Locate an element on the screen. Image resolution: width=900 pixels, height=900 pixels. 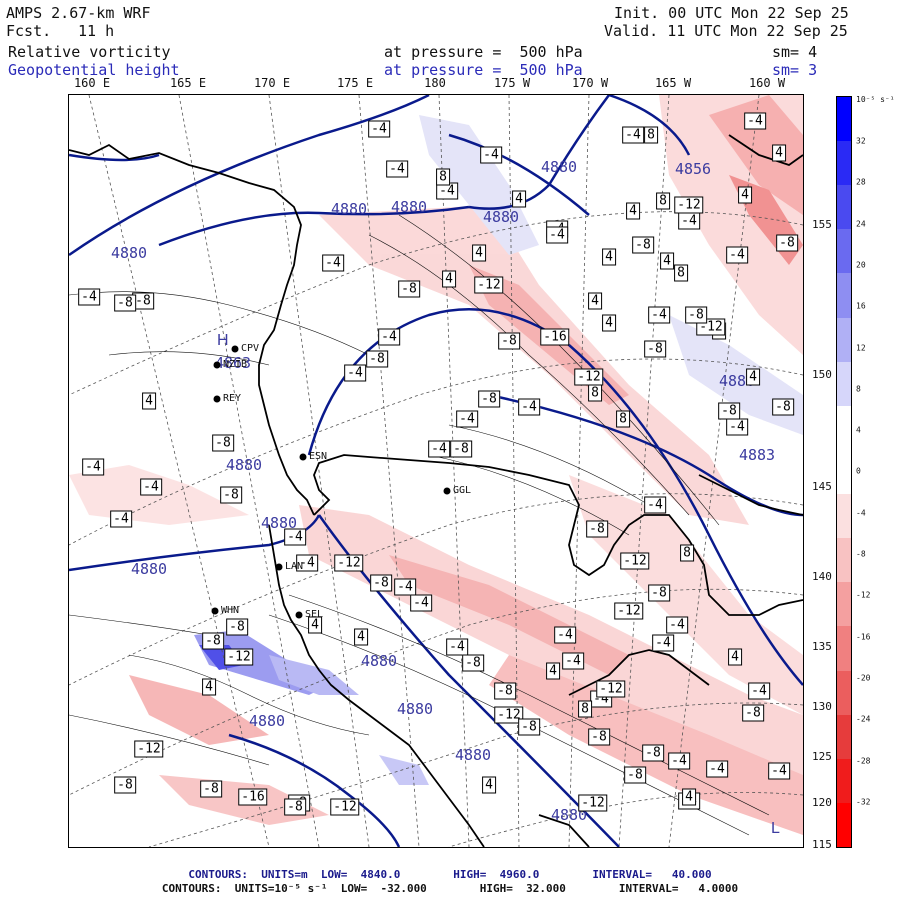
longitude-label: 160 W is located at coordinates (767, 83).